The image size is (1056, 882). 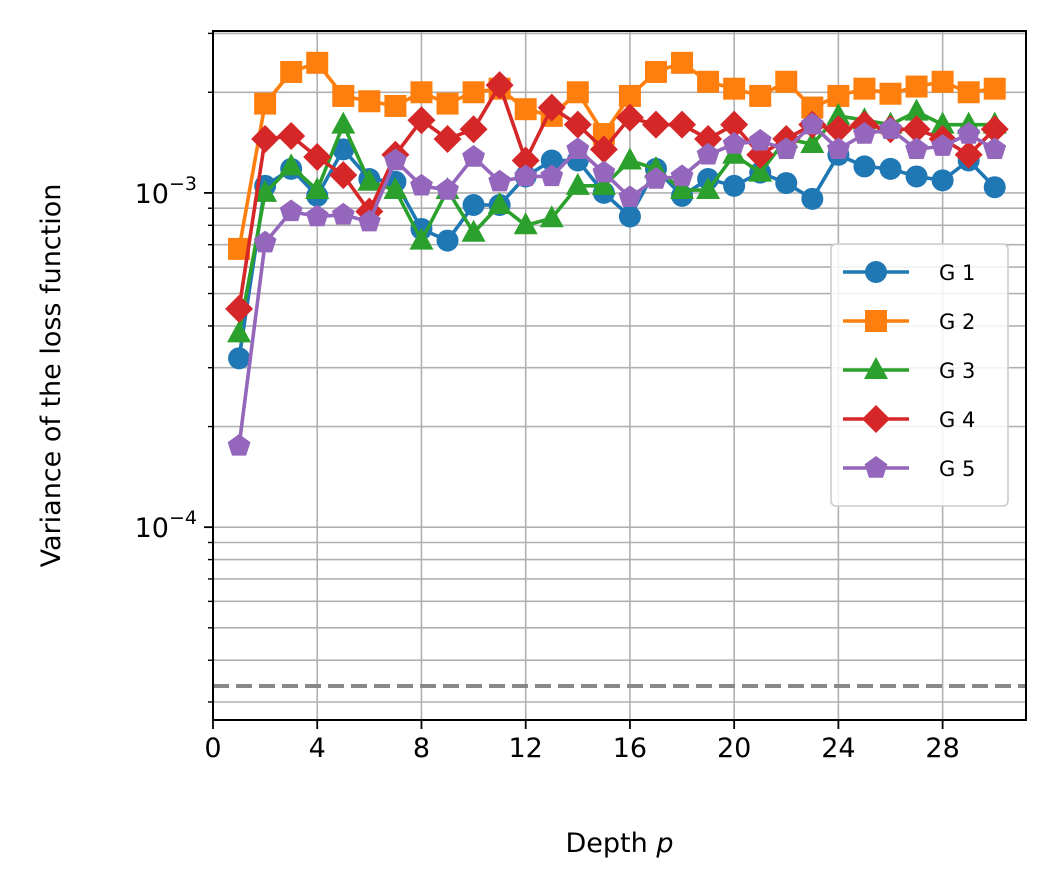 What do you see at coordinates (909, 419) in the screenshot?
I see `legend-item: G 4` at bounding box center [909, 419].